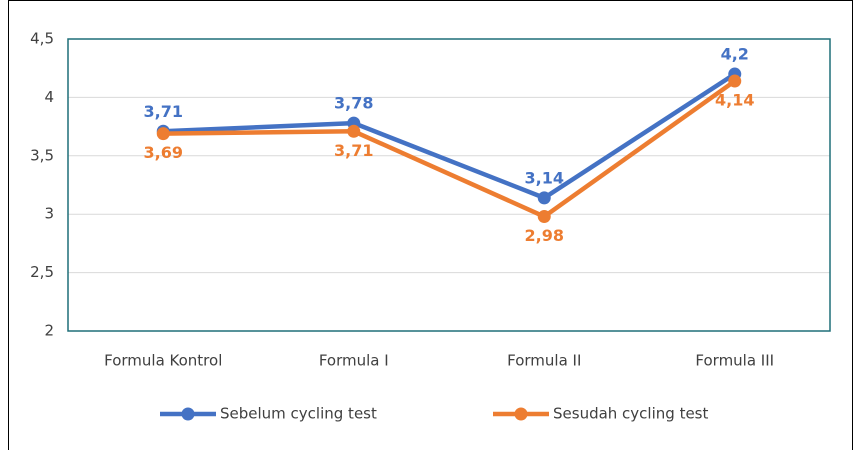 Image resolution: width=853 pixels, height=450 pixels. Describe the element at coordinates (734, 100) in the screenshot. I see `data-label: 4,14` at that location.